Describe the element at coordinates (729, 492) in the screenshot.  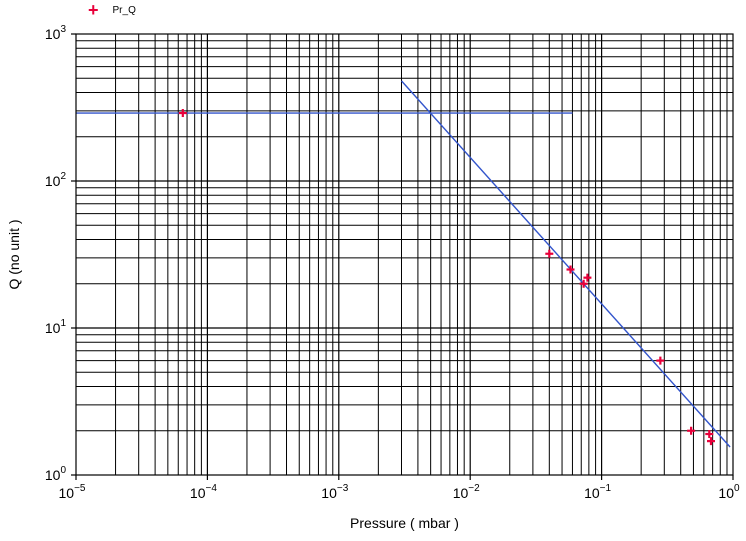
I see `x-tick-label: 10⁰` at that location.